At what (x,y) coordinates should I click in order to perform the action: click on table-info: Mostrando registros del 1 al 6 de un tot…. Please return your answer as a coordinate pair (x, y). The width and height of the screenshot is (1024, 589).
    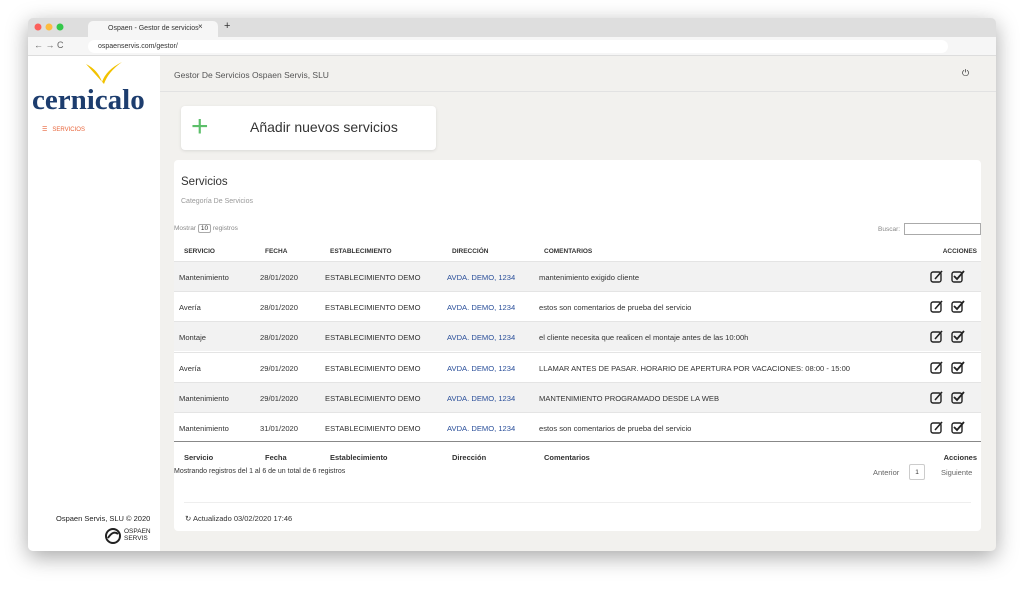
    Looking at the image, I should click on (260, 471).